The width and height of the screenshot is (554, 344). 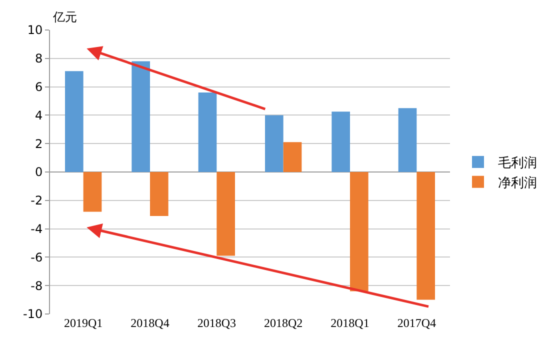 What do you see at coordinates (38, 143) in the screenshot?
I see `y-tick-label: 2` at bounding box center [38, 143].